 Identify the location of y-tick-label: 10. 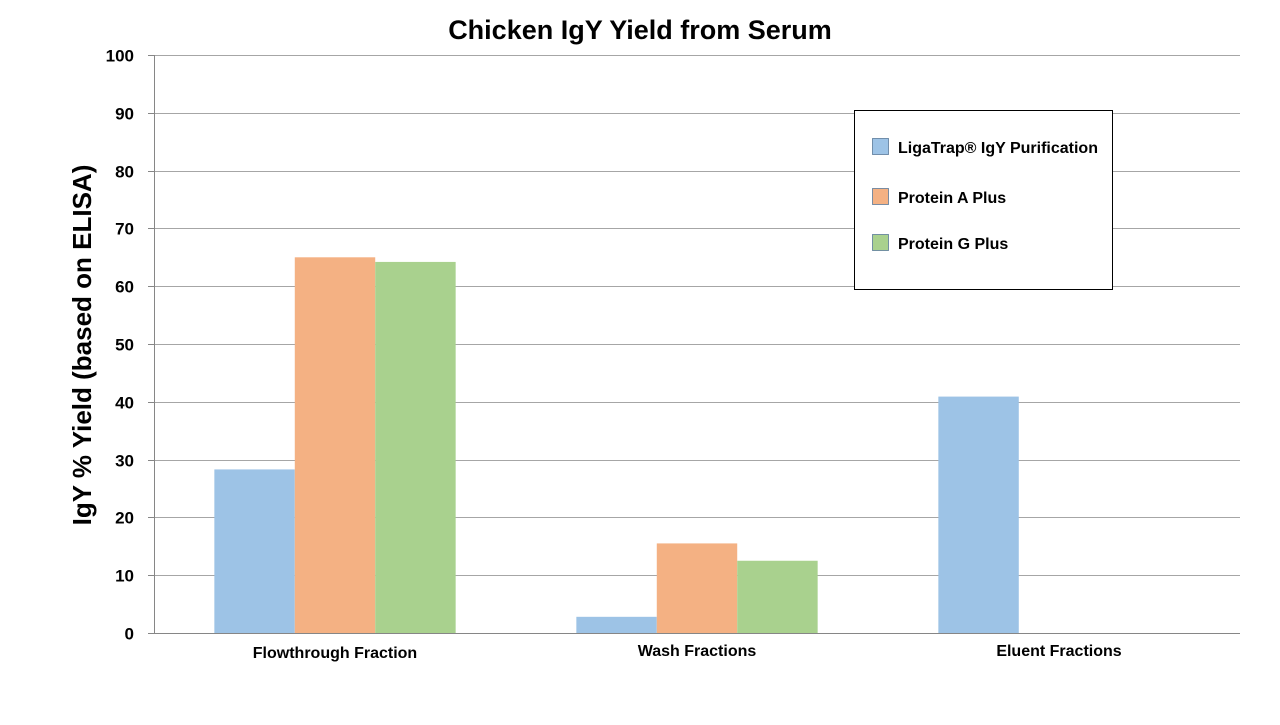
(124, 576).